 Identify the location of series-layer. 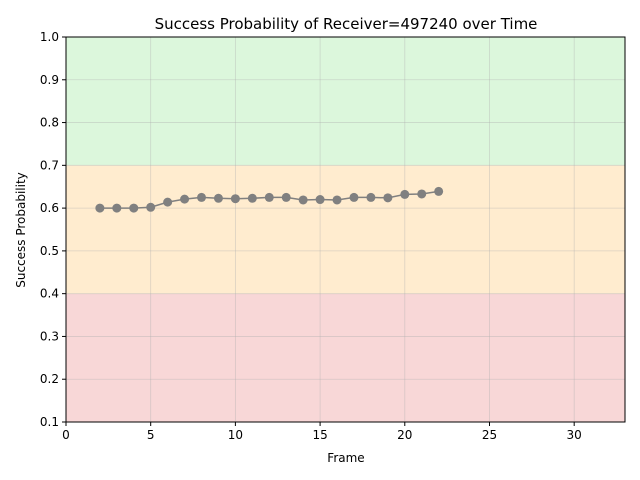
(269, 199).